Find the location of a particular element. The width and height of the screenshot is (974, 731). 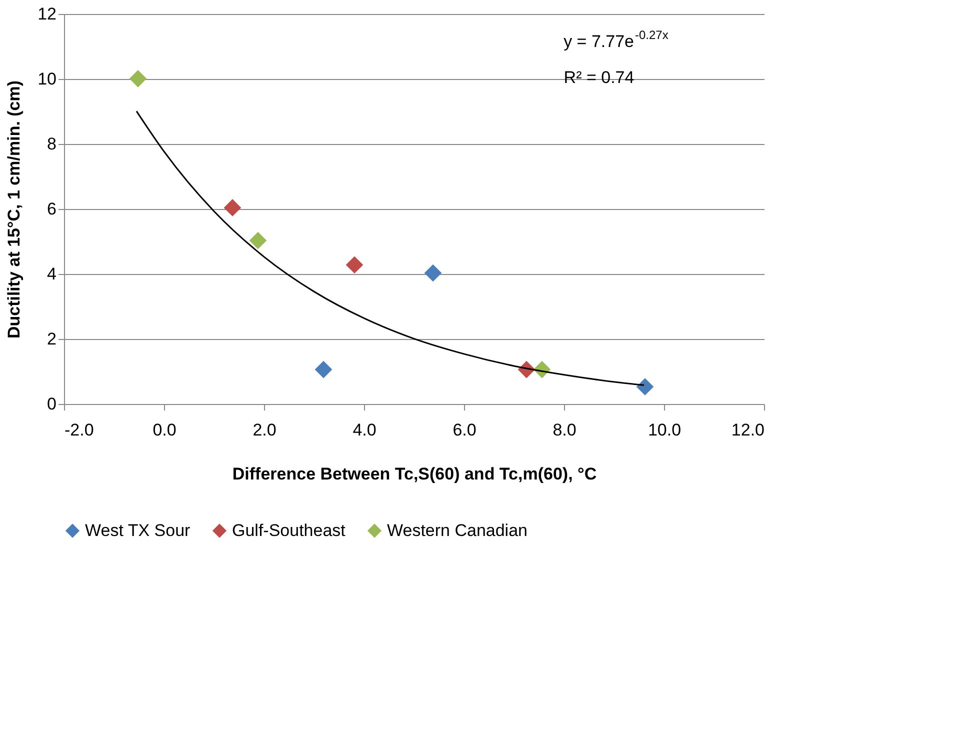

x-axis-title: Difference Between Tc,S(60) and Tc,m(60), °C is located at coordinates (414, 474).